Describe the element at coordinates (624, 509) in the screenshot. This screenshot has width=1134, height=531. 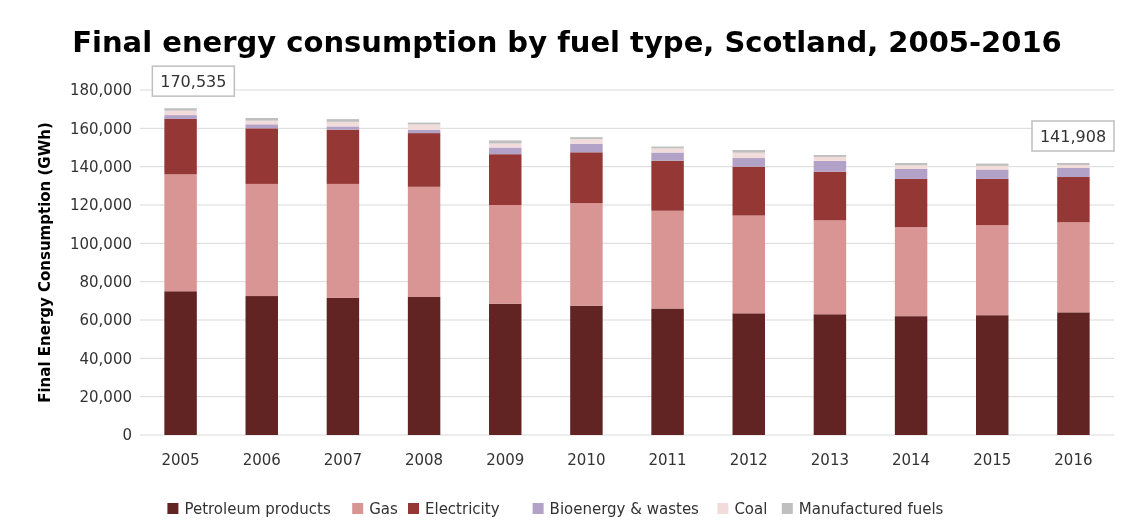
I see `legend-label: Bioenergy & wastes` at that location.